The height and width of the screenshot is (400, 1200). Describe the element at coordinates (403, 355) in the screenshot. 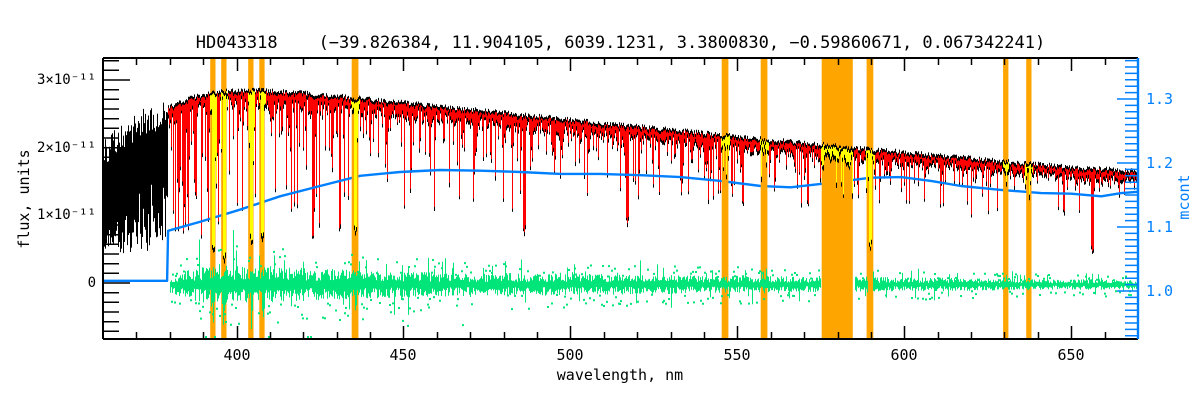

I see `x-tick-label: 450` at that location.